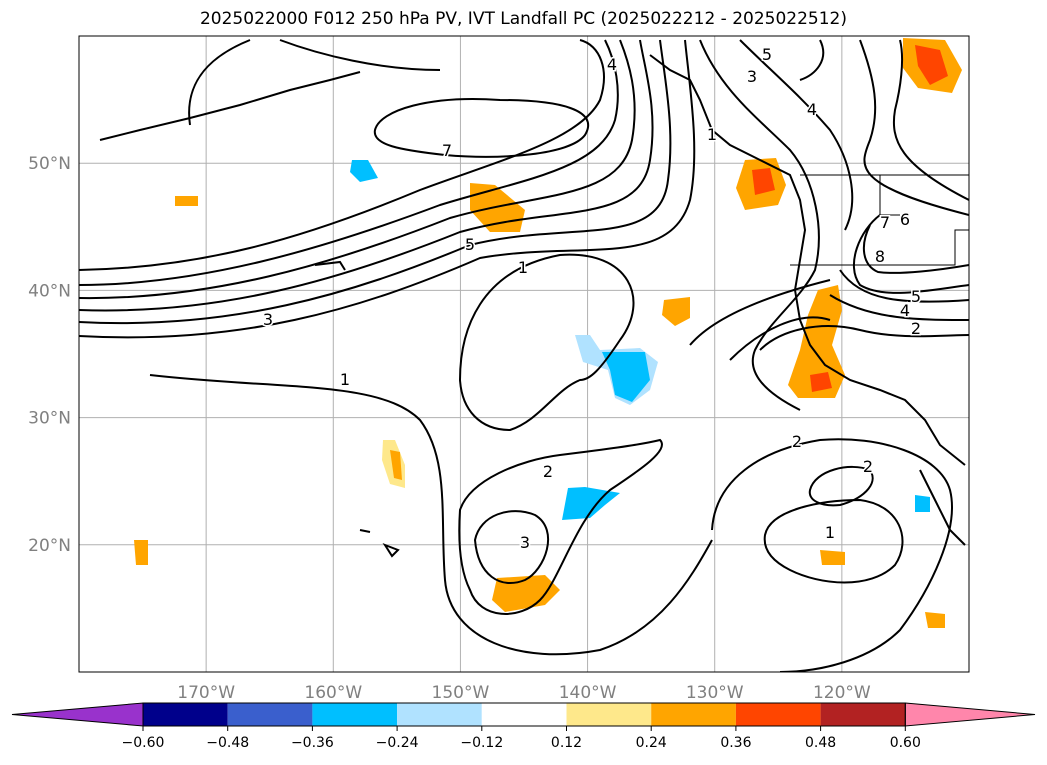 The width and height of the screenshot is (1047, 765). Describe the element at coordinates (206, 693) in the screenshot. I see `lon-tick-label: 170°W` at that location.